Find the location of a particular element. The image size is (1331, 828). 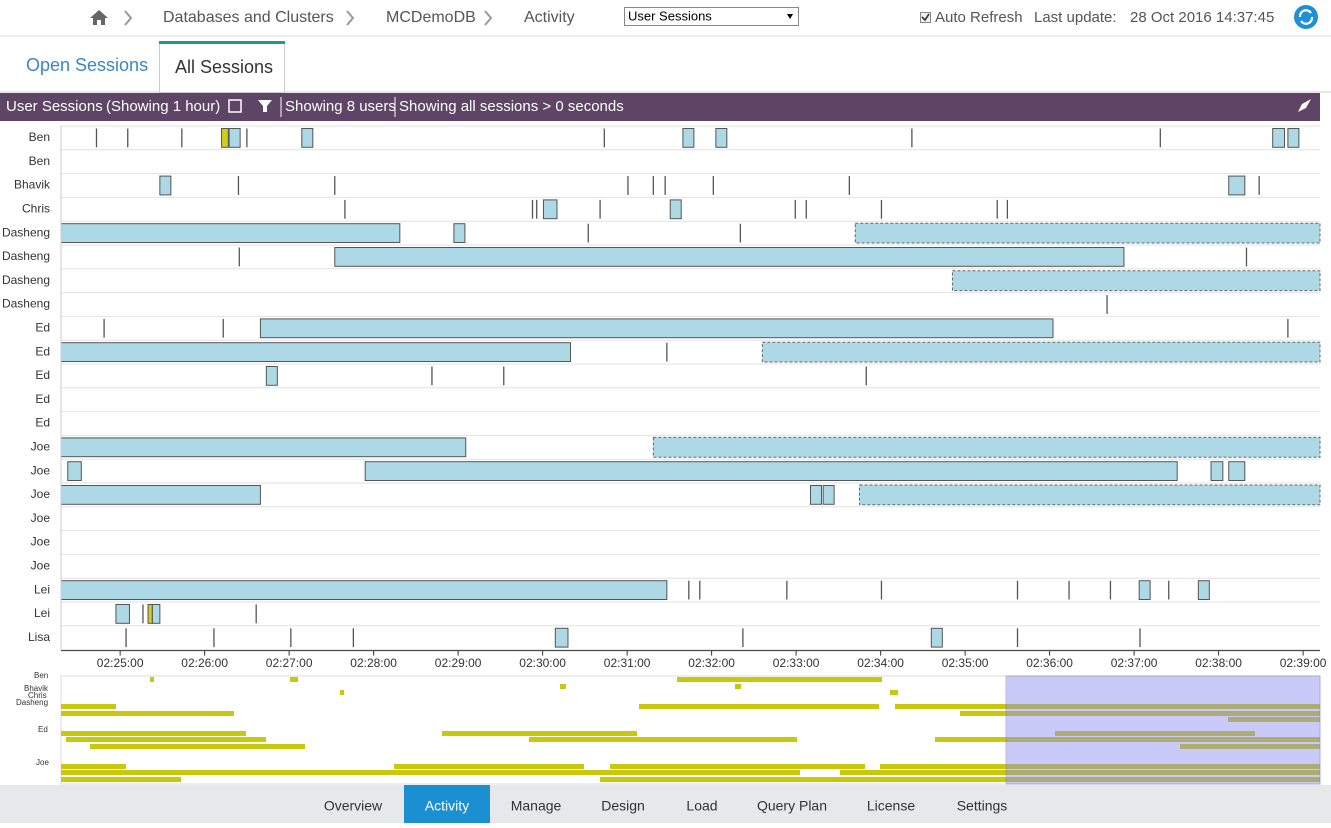

rocket-icon is located at coordinates (1304, 105).